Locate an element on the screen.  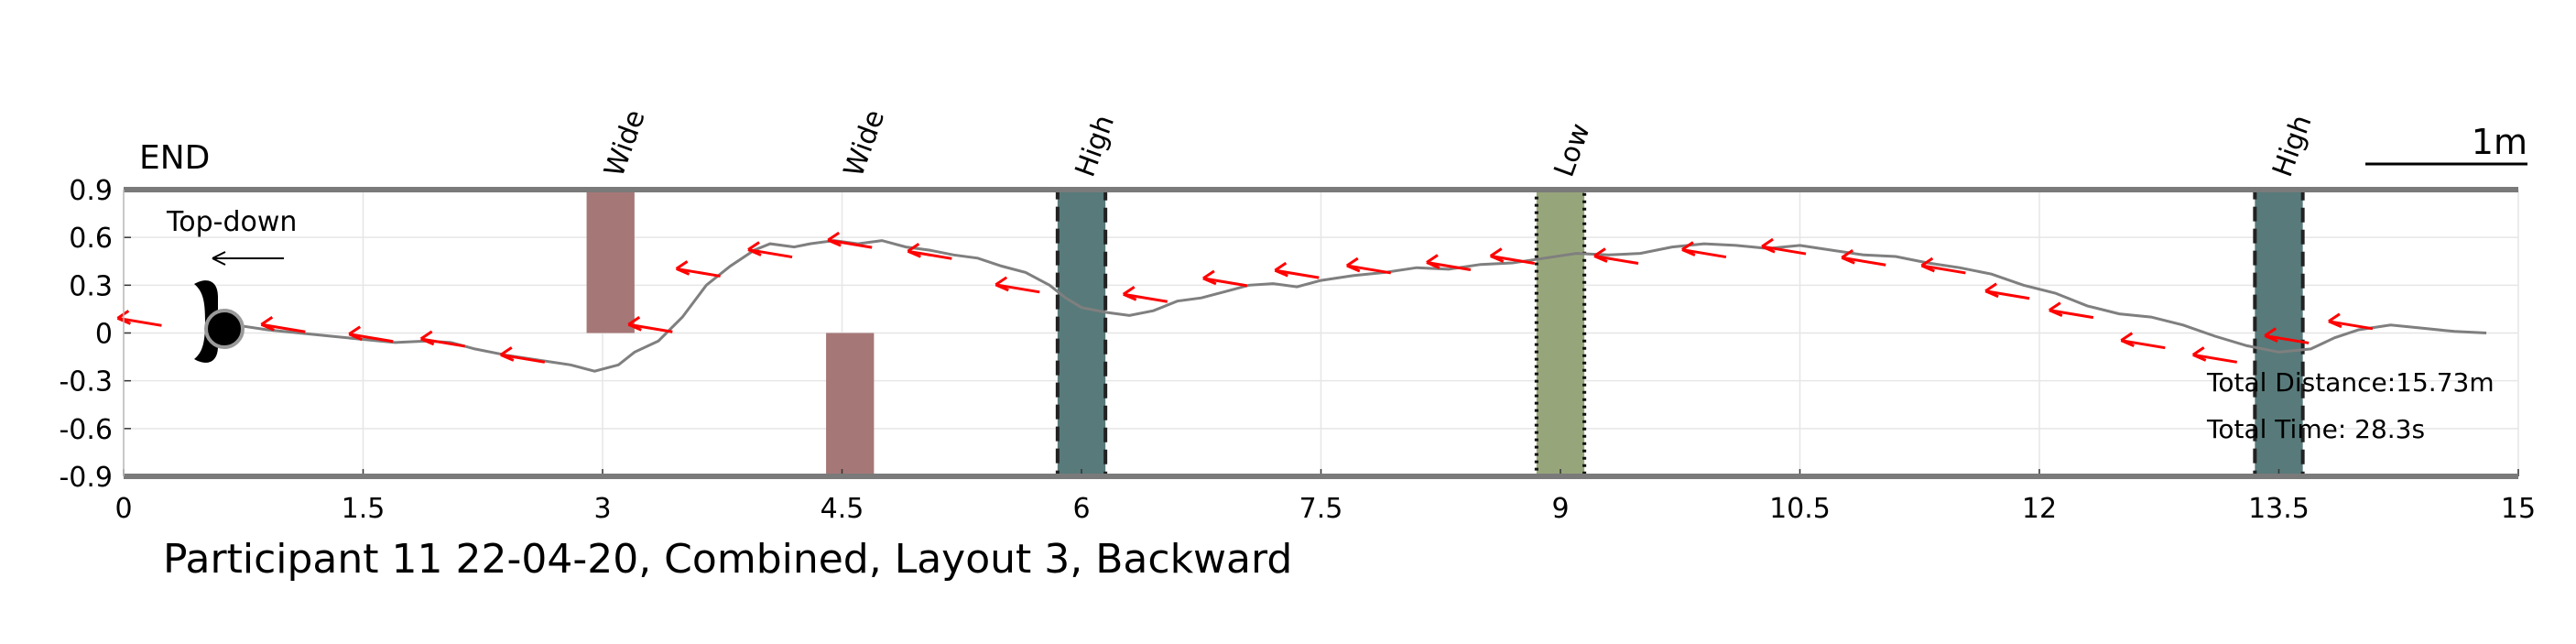
total-time: Total Time: 28.3s is located at coordinates (2315, 429).